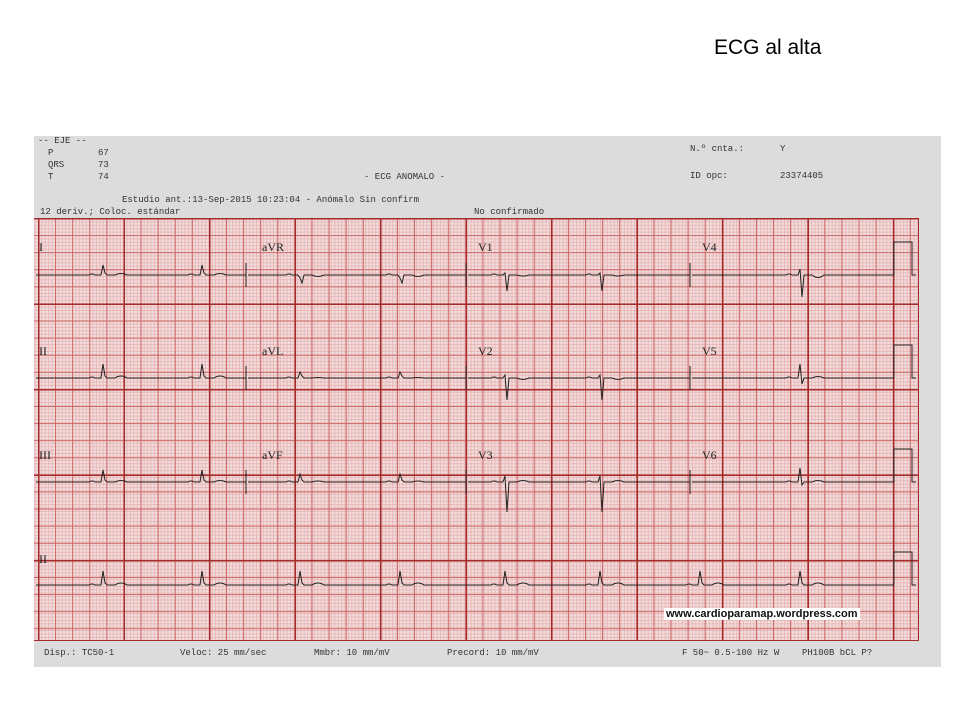 The image size is (960, 720). What do you see at coordinates (110, 212) in the screenshot?
I see `leads-info: 12 deriv.; Coloc. estándar` at bounding box center [110, 212].